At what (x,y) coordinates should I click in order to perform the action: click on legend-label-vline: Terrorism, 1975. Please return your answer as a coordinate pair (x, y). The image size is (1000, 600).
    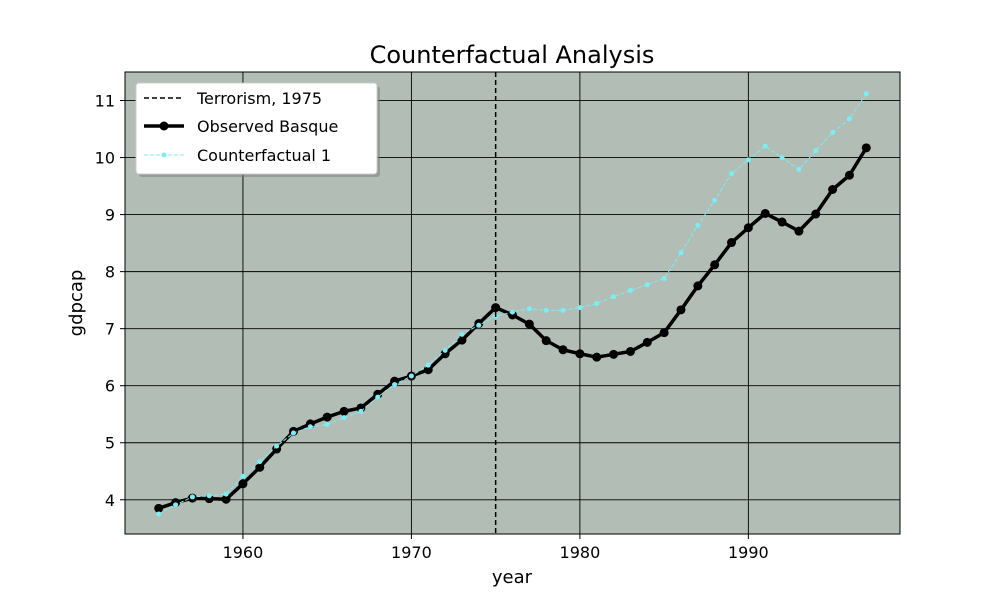
    Looking at the image, I should click on (259, 98).